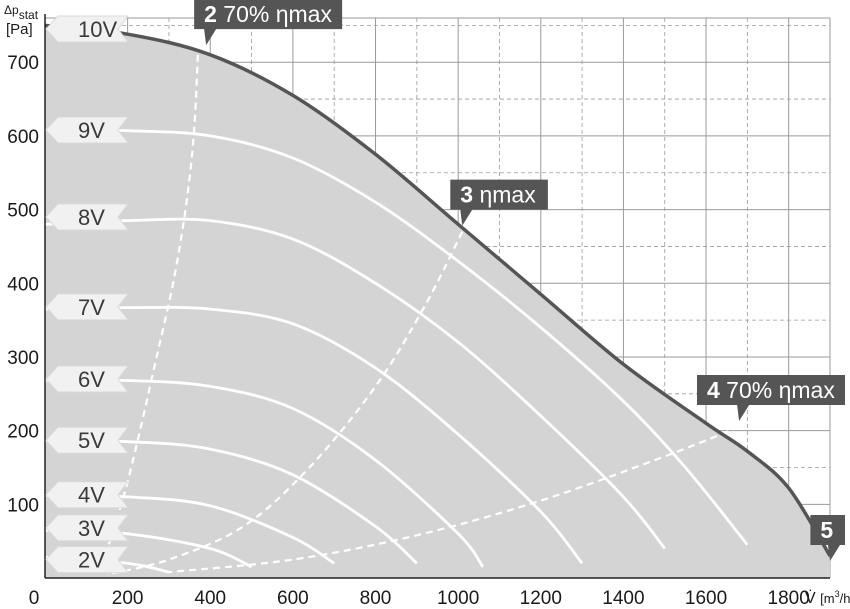  Describe the element at coordinates (128, 598) in the screenshot. I see `x-tick-label: 200` at that location.